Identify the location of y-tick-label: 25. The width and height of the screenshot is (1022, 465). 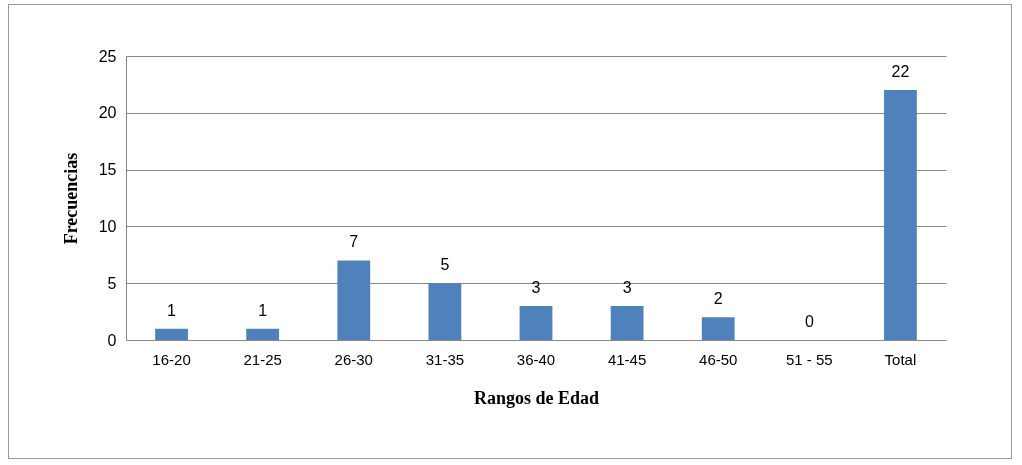
(107, 56).